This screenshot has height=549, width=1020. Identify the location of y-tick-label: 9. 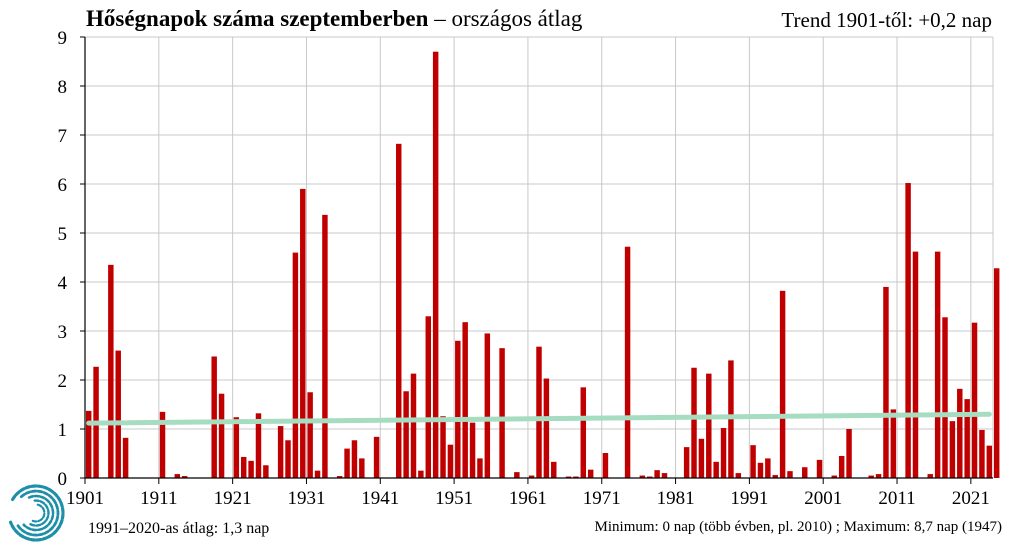
(63, 38).